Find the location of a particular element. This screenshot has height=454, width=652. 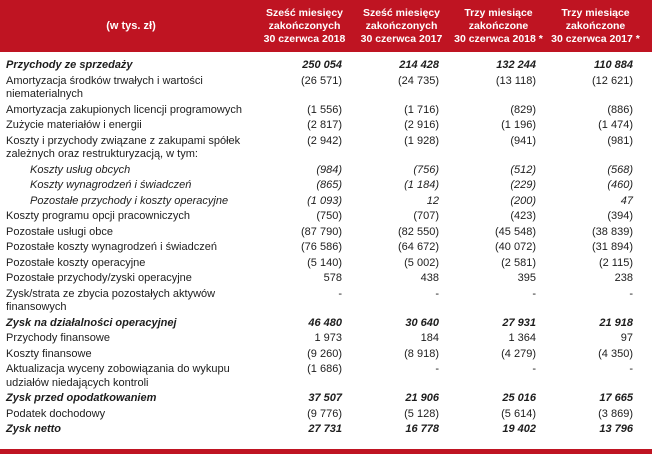

row-value: (76 586) is located at coordinates (321, 247).